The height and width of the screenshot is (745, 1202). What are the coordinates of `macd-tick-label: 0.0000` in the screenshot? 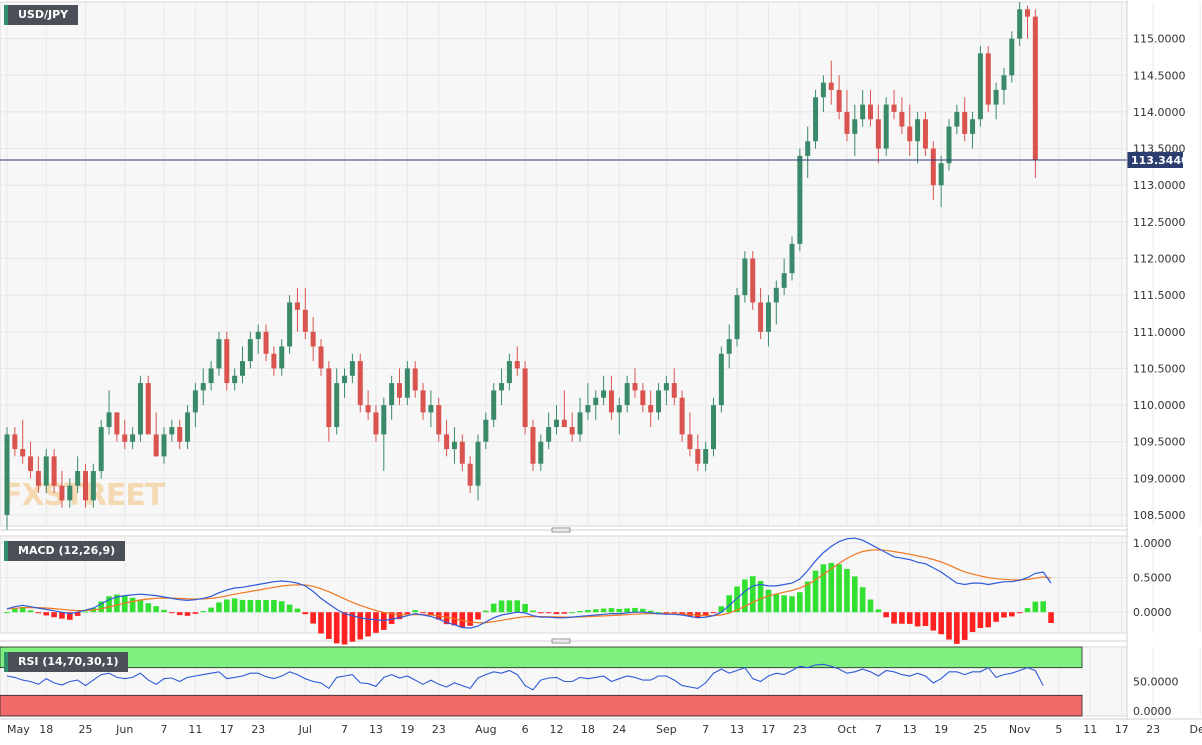 It's located at (1152, 612).